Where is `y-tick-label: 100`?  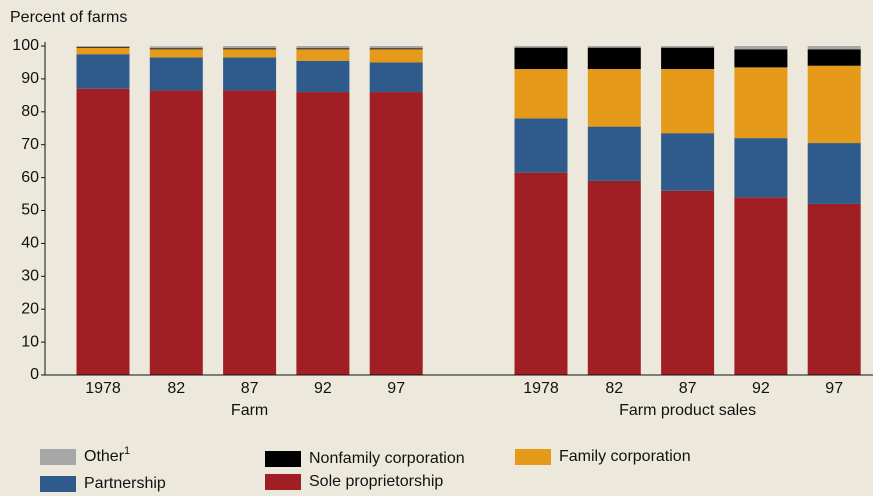
y-tick-label: 100 is located at coordinates (25, 45).